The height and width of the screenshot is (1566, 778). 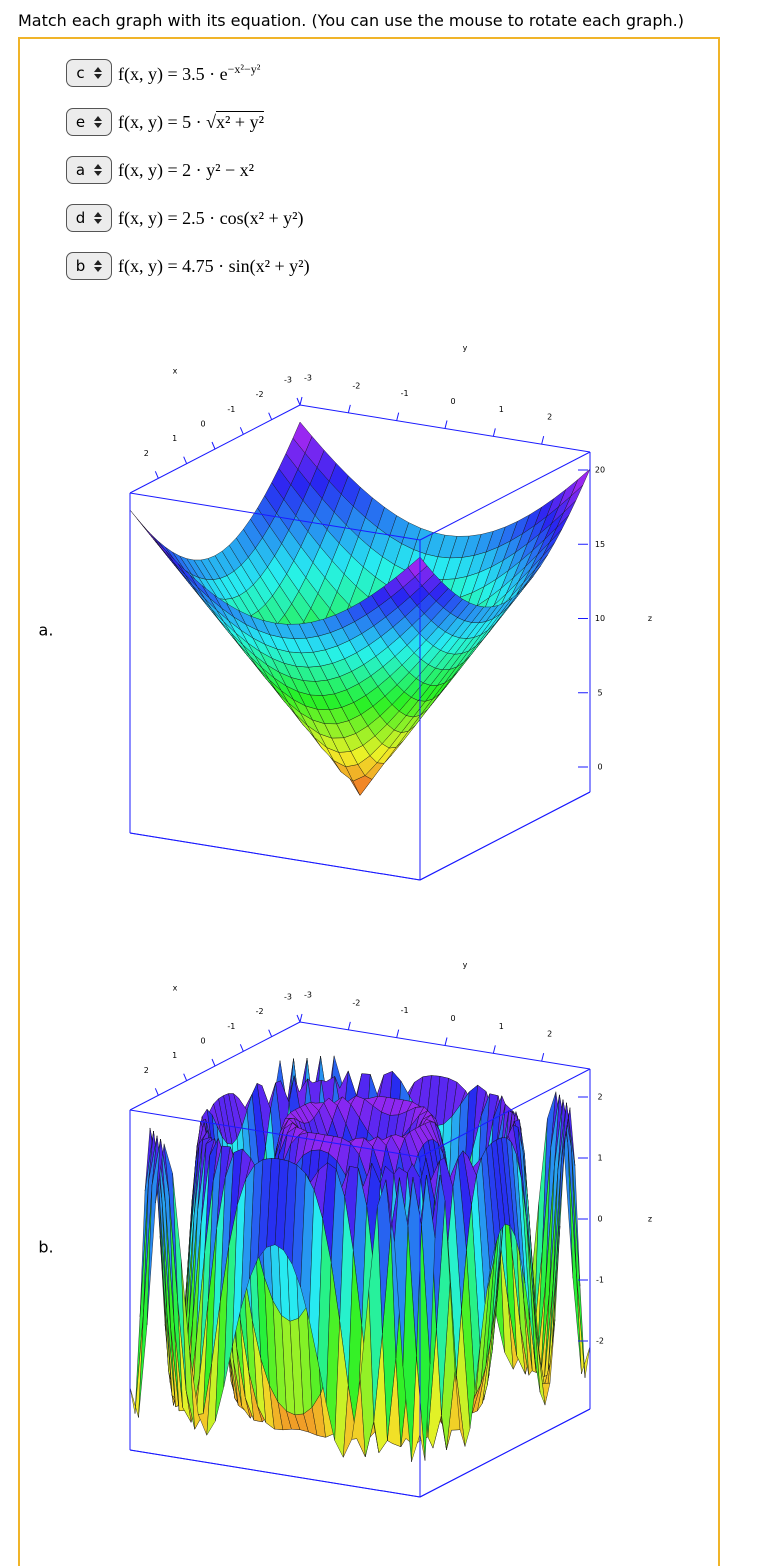 I want to click on selected-letter: a, so click(x=80, y=170).